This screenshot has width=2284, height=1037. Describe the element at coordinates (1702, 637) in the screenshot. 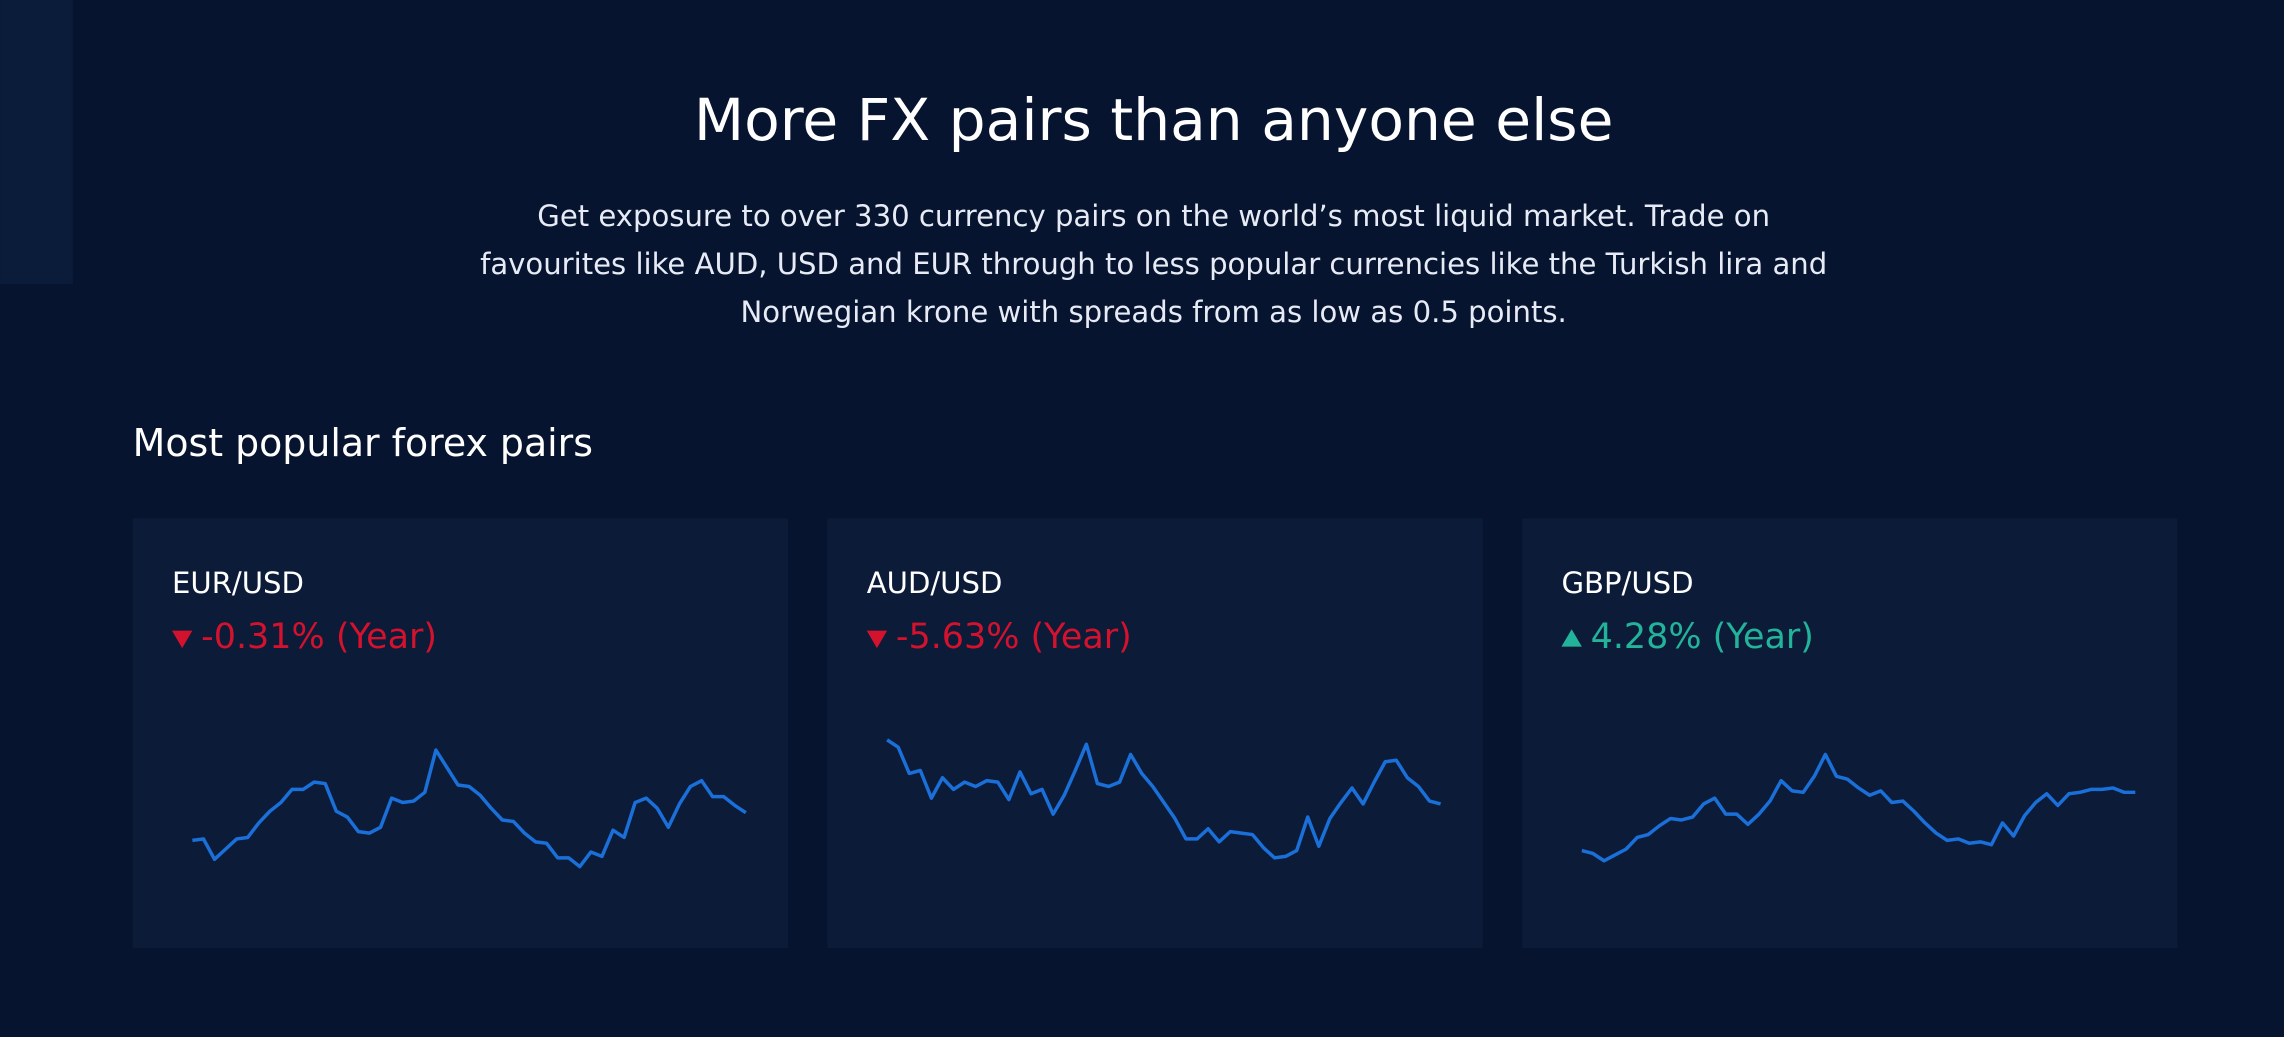

I see `change: 4.28% (Year)` at that location.